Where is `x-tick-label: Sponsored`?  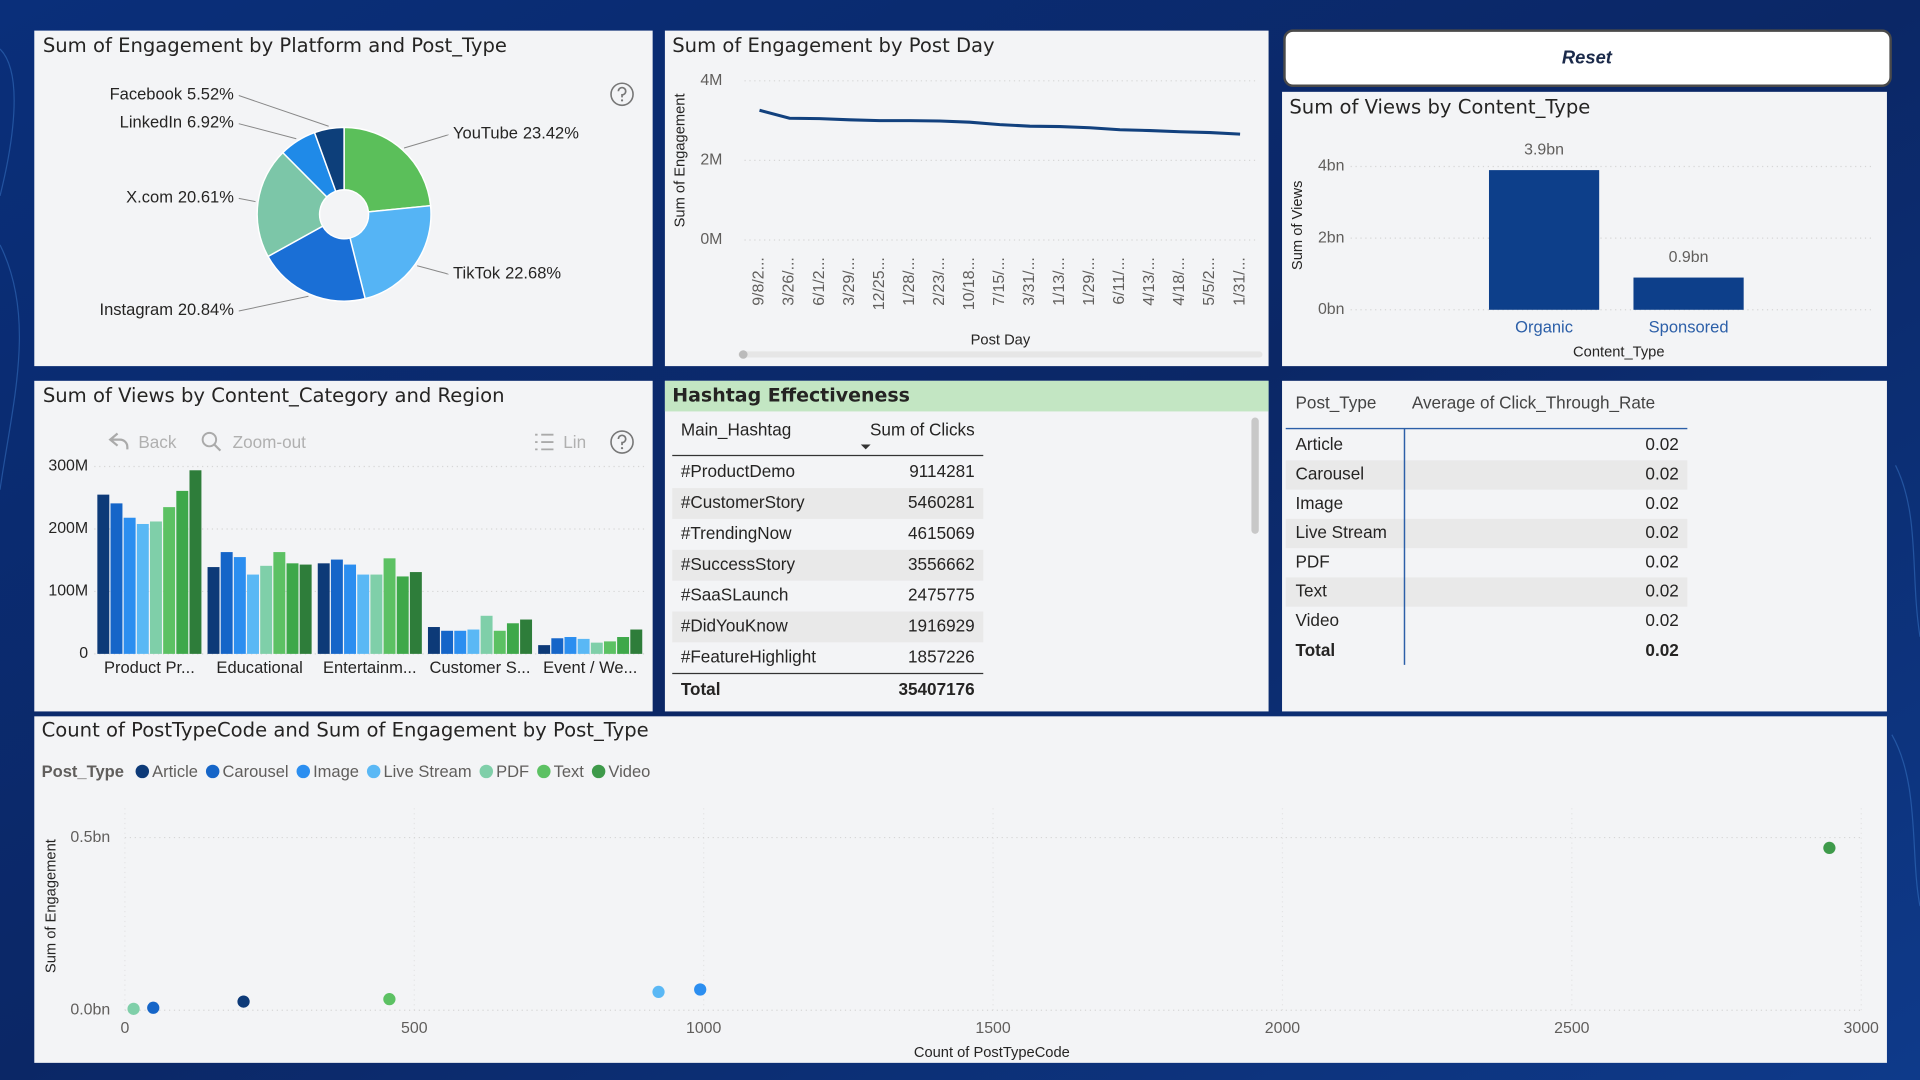 x-tick-label: Sponsored is located at coordinates (1689, 327).